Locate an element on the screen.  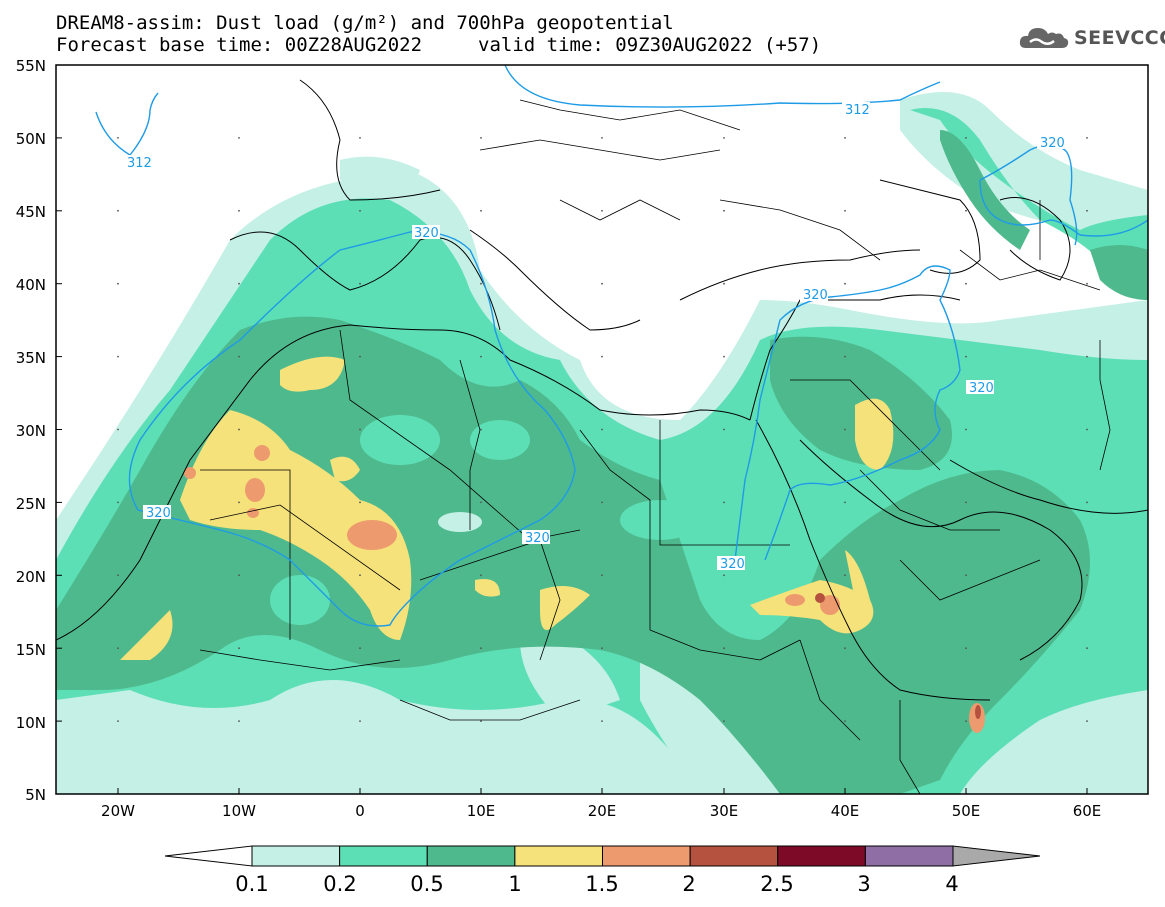
lon-label: 20E is located at coordinates (602, 811).